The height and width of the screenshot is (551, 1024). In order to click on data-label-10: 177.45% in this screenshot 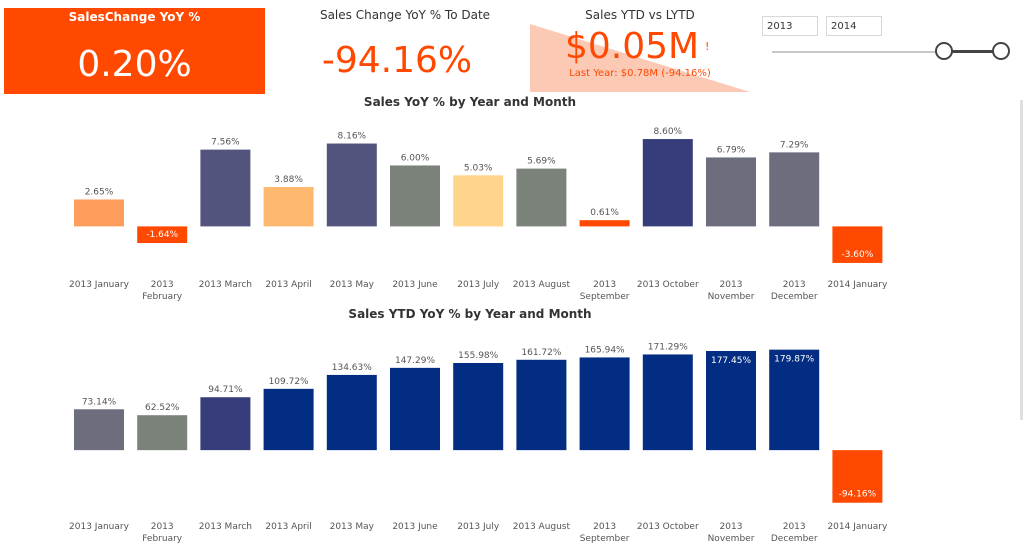, I will do `click(731, 361)`.